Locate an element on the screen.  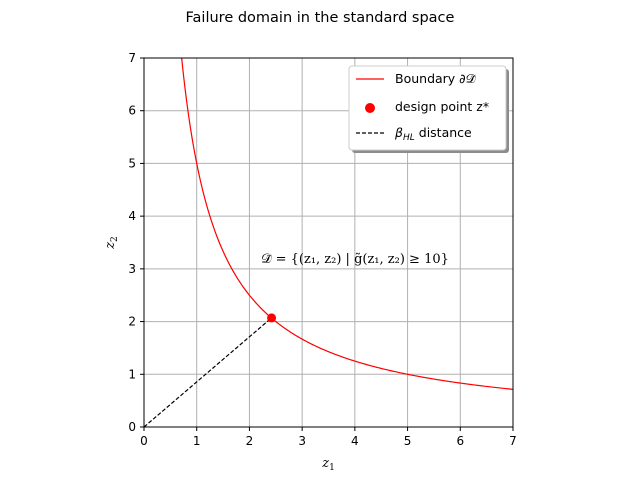
x-tick-label: 3 is located at coordinates (302, 441).